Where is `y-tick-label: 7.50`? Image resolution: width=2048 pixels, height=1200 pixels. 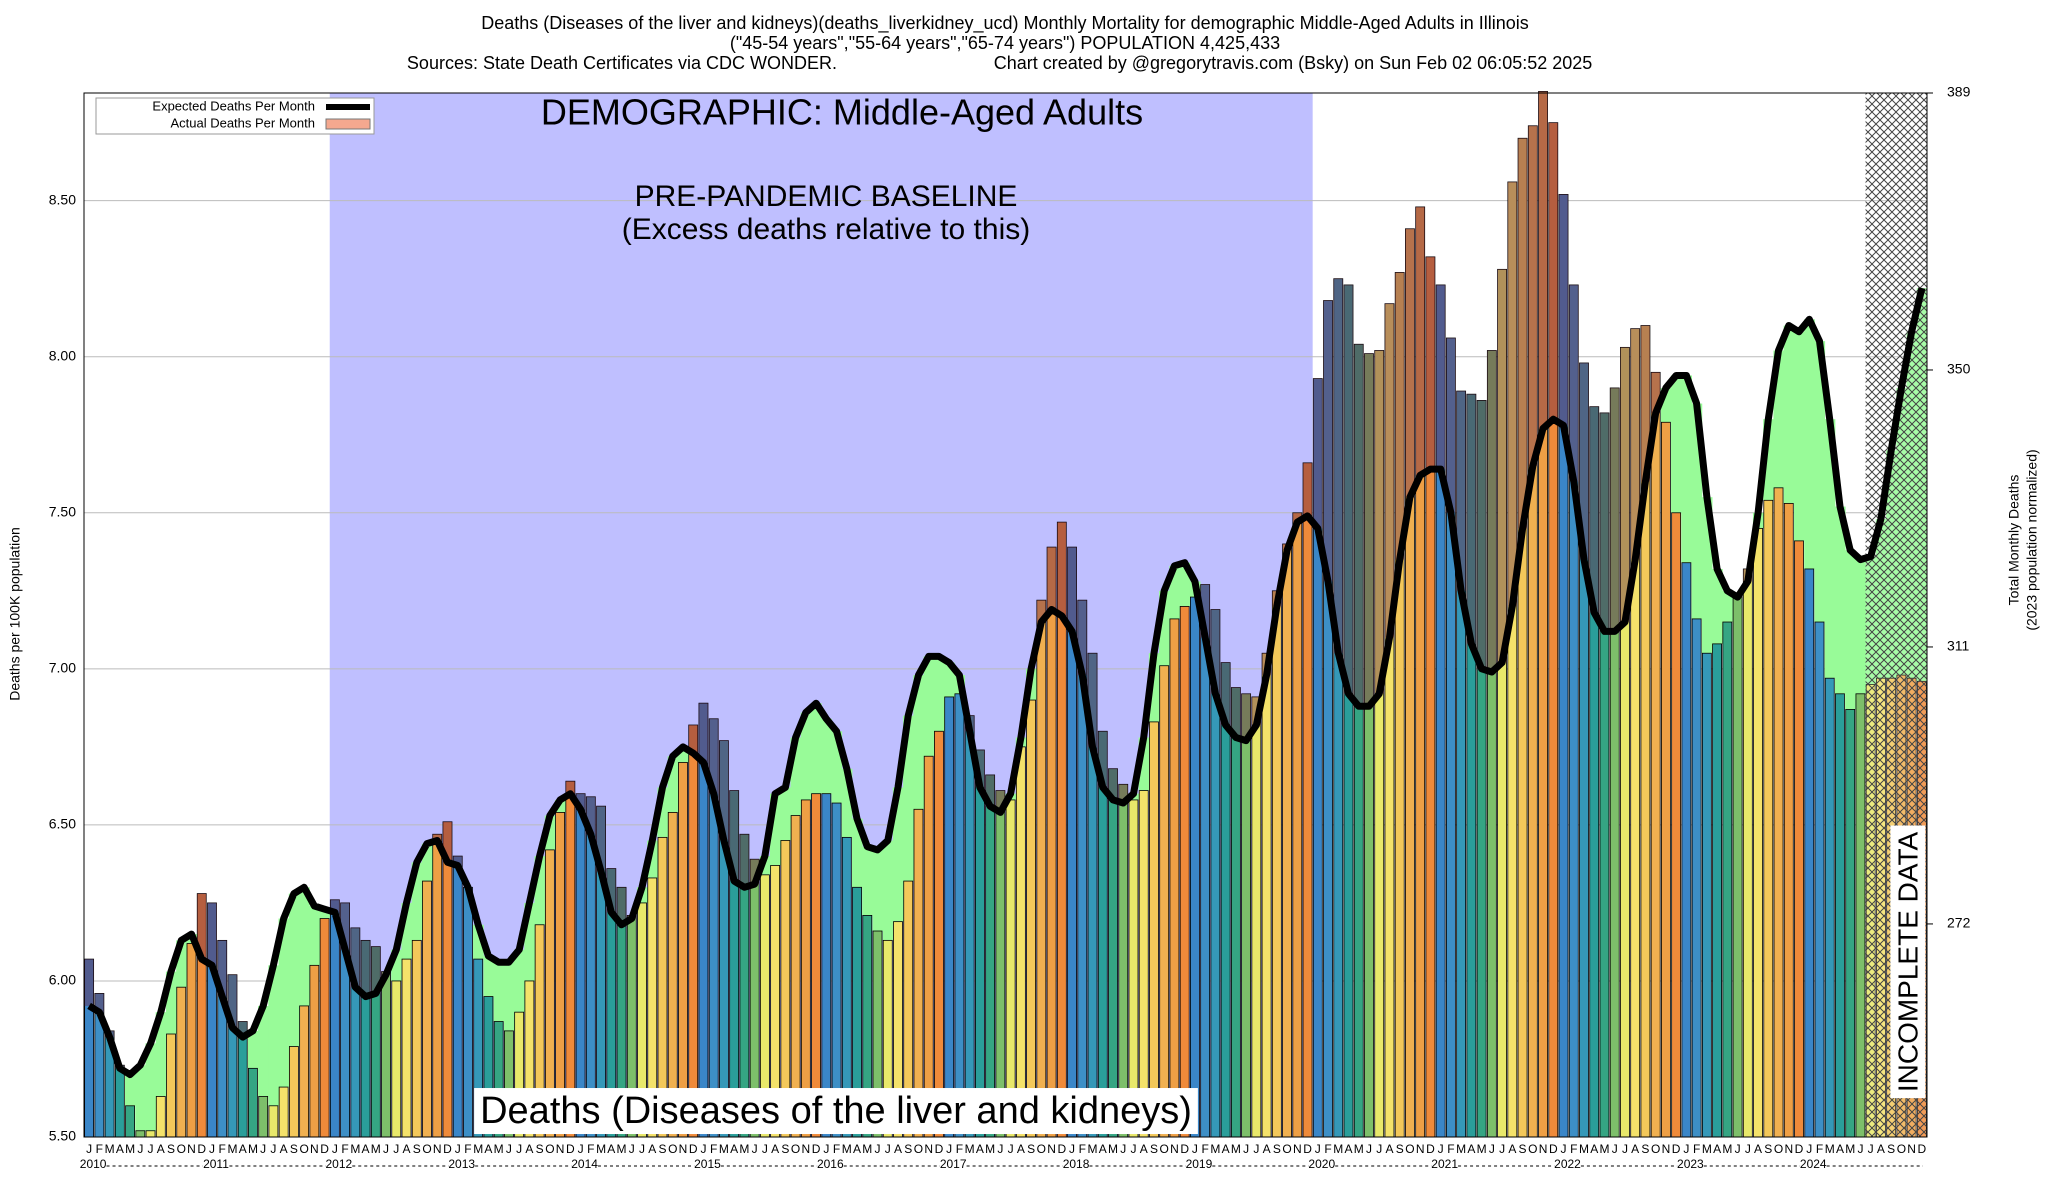
y-tick-label: 7.50 is located at coordinates (62, 511).